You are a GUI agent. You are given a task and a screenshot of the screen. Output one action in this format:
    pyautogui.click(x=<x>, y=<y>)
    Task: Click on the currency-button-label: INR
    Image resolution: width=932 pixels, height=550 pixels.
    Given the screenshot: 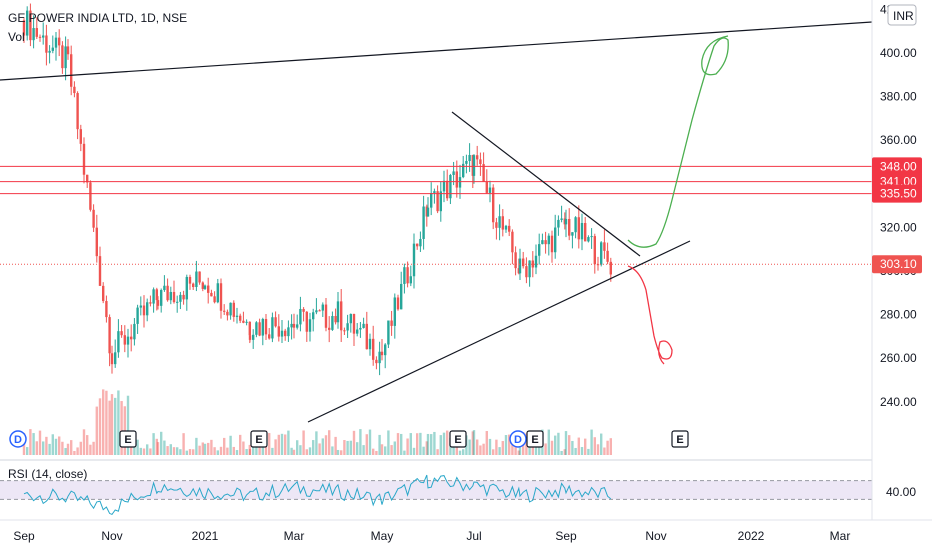 What is the action you would take?
    pyautogui.click(x=903, y=16)
    